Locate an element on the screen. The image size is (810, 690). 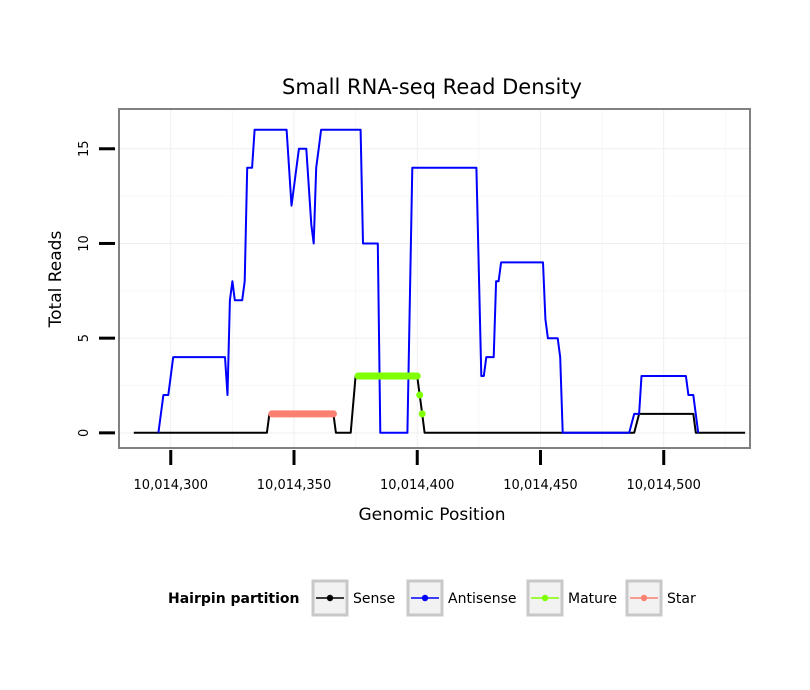
legend-label-star: Star is located at coordinates (681, 599).